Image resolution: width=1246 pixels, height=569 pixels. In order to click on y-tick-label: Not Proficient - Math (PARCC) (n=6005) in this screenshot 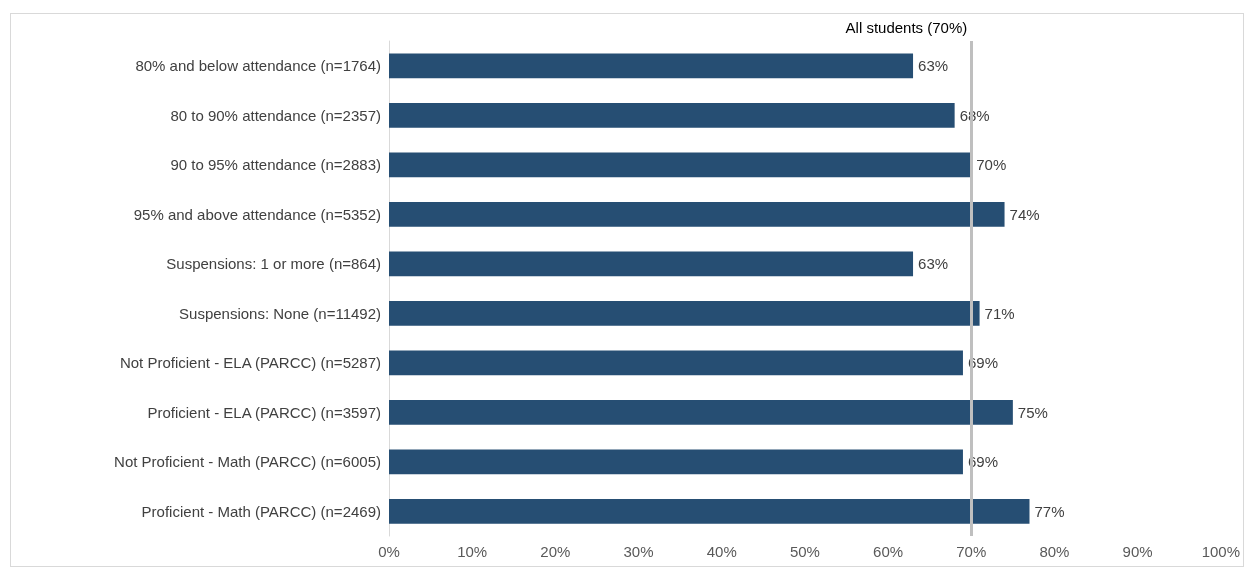, I will do `click(247, 462)`.